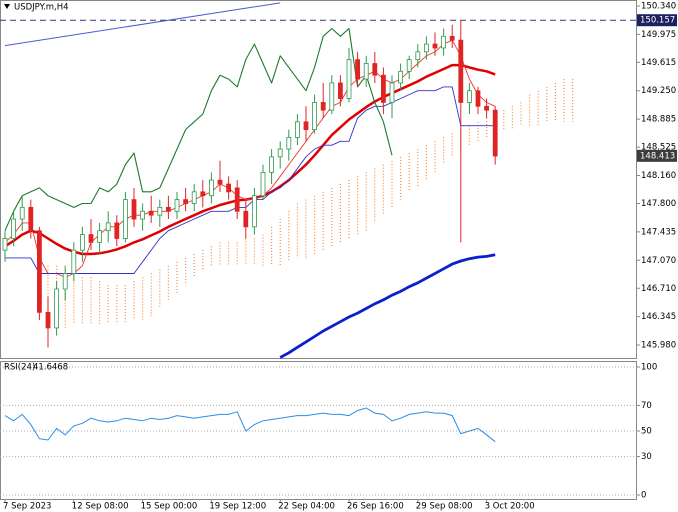 The height and width of the screenshot is (512, 678). What do you see at coordinates (646, 457) in the screenshot?
I see `y-tick-label: 30` at bounding box center [646, 457].